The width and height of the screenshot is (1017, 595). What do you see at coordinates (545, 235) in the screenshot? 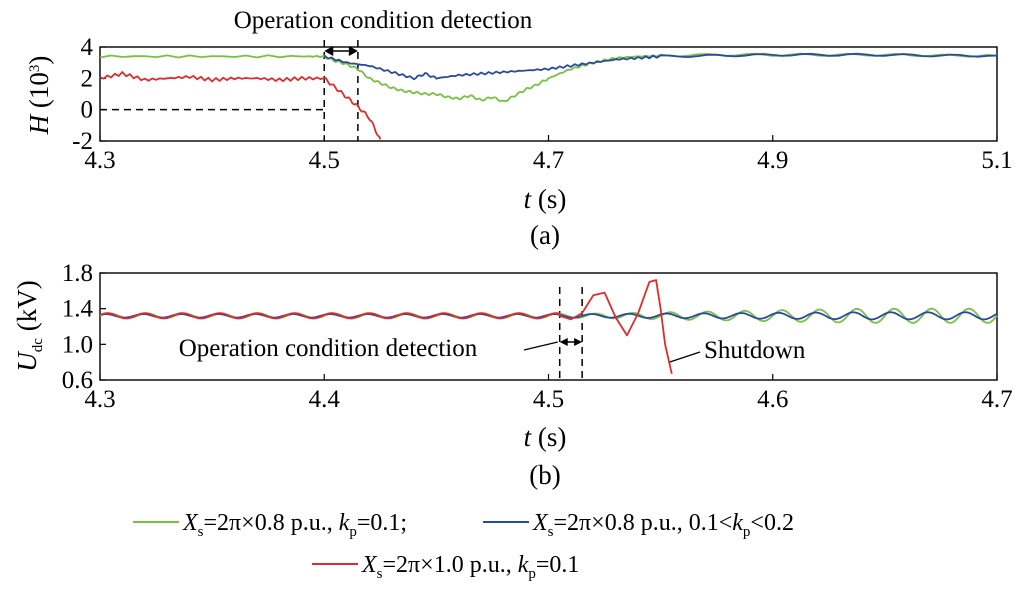
I see `subplot-caption: (a)` at bounding box center [545, 235].